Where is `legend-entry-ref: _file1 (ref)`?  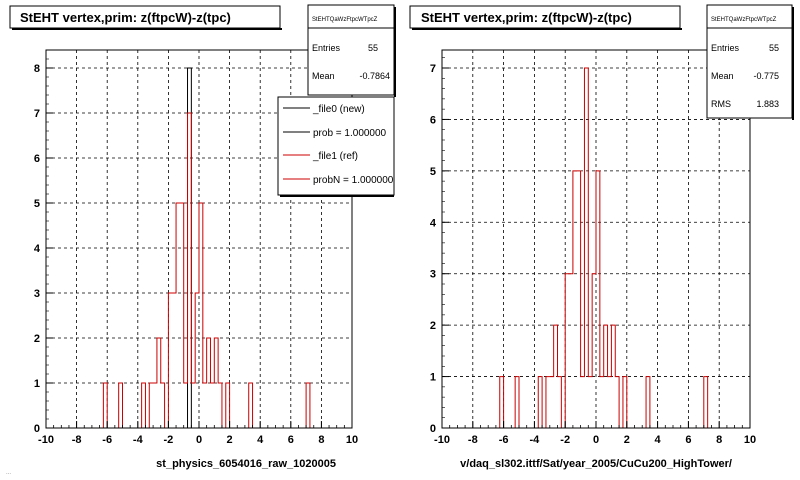
legend-entry-ref: _file1 (ref) is located at coordinates (335, 156).